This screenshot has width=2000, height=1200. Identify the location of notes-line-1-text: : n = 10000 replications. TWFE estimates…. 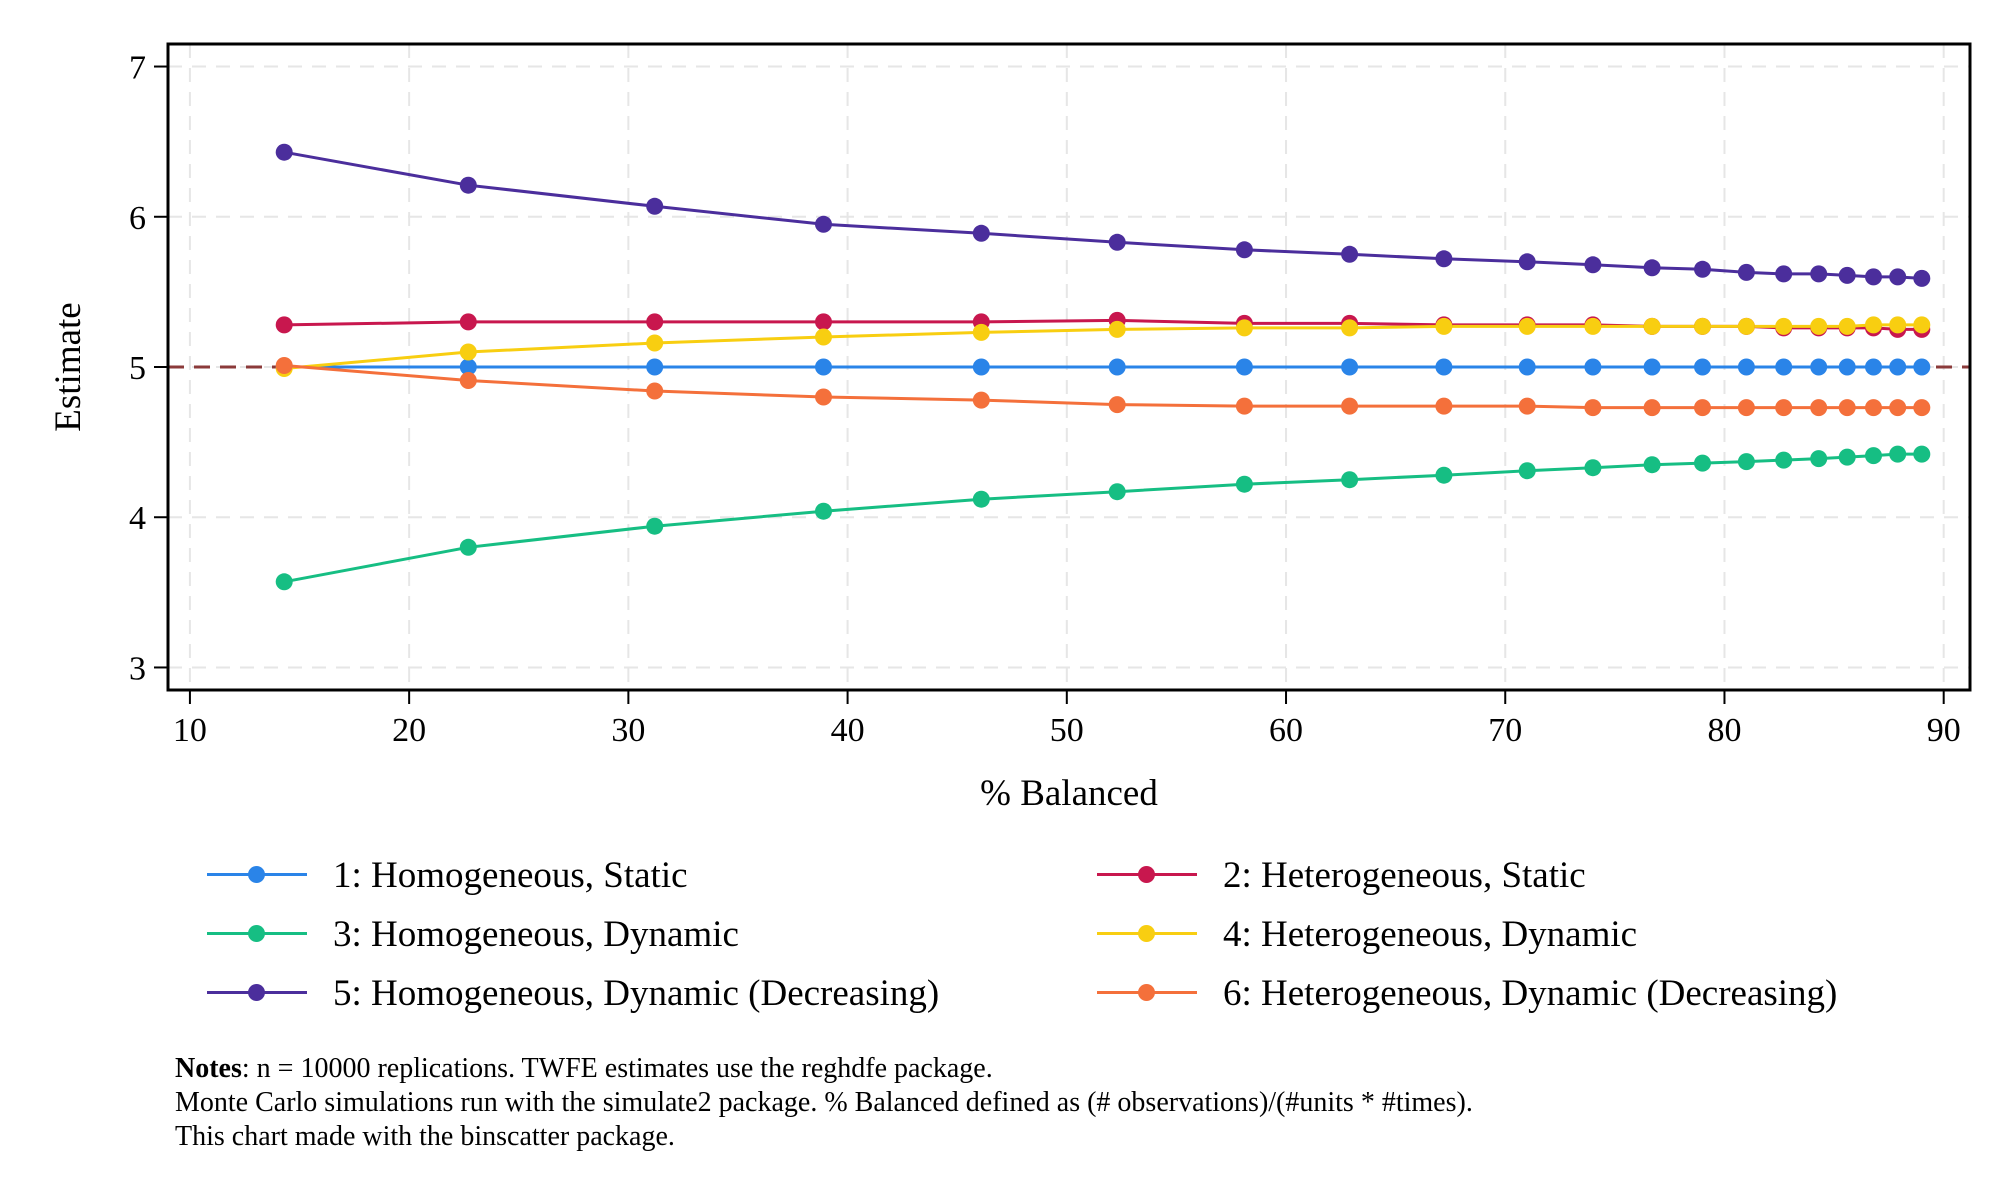
(617, 1068).